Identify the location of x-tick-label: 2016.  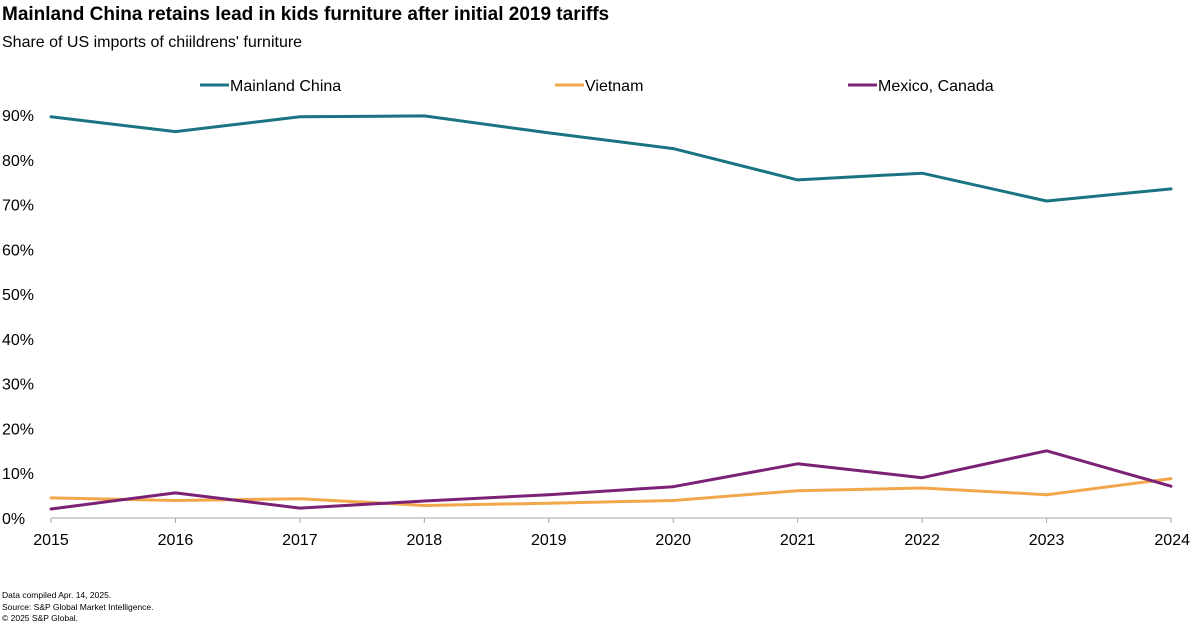
(176, 540).